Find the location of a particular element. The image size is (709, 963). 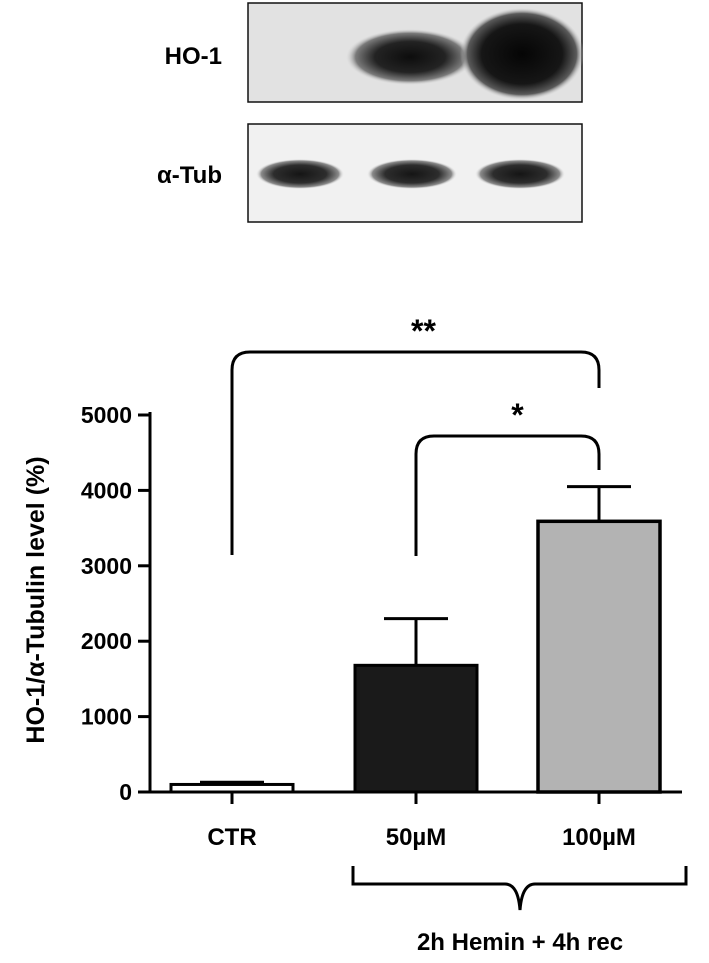

significance-bracket-ctr-vs-100m is located at coordinates (415, 452).